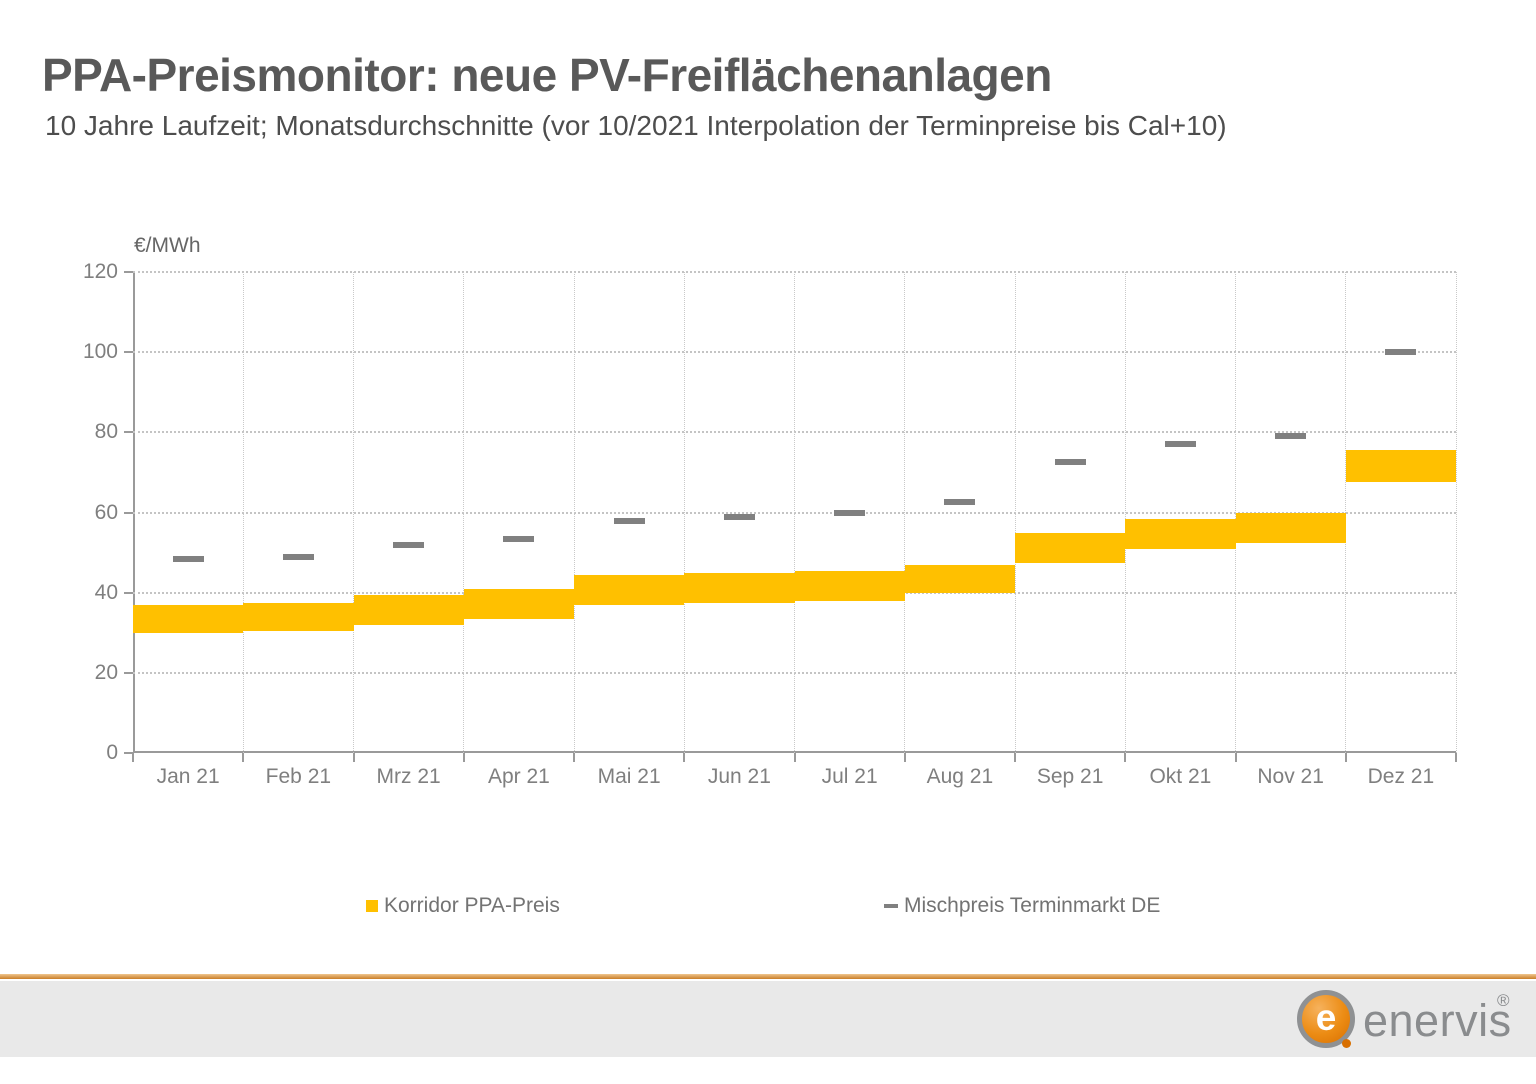  Describe the element at coordinates (1180, 776) in the screenshot. I see `x-tick-label-okt-21: Okt 21` at that location.